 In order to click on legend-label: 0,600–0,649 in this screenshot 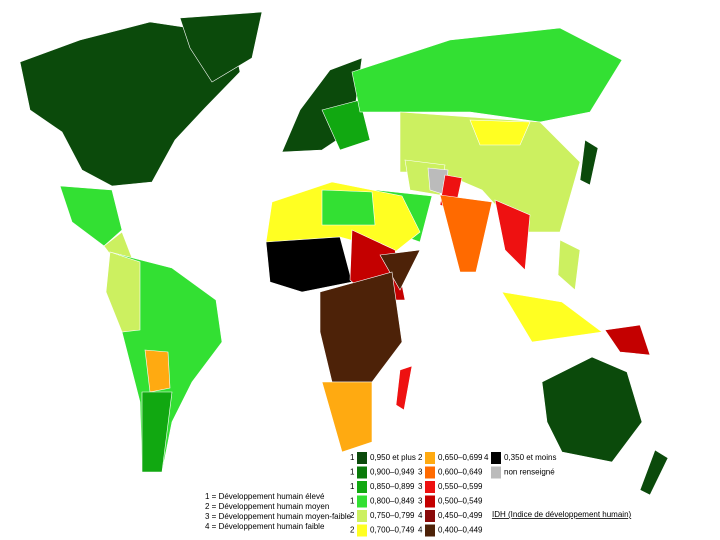, I will do `click(460, 472)`.